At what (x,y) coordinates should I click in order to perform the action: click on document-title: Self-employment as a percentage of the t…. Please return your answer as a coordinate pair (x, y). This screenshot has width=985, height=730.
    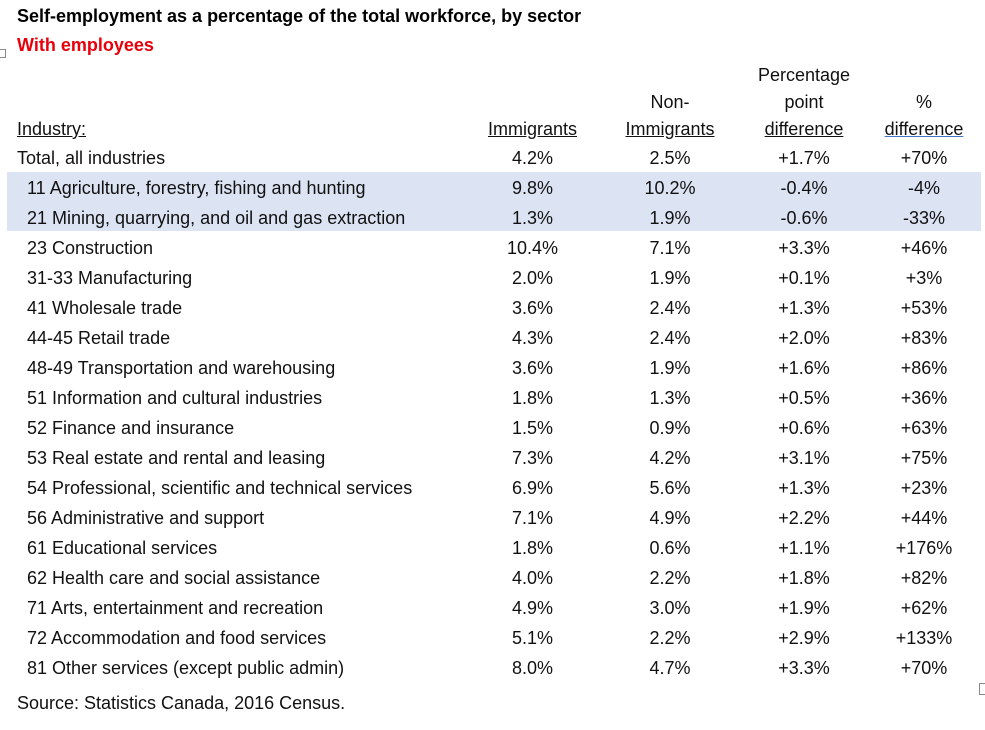
    Looking at the image, I should click on (299, 16).